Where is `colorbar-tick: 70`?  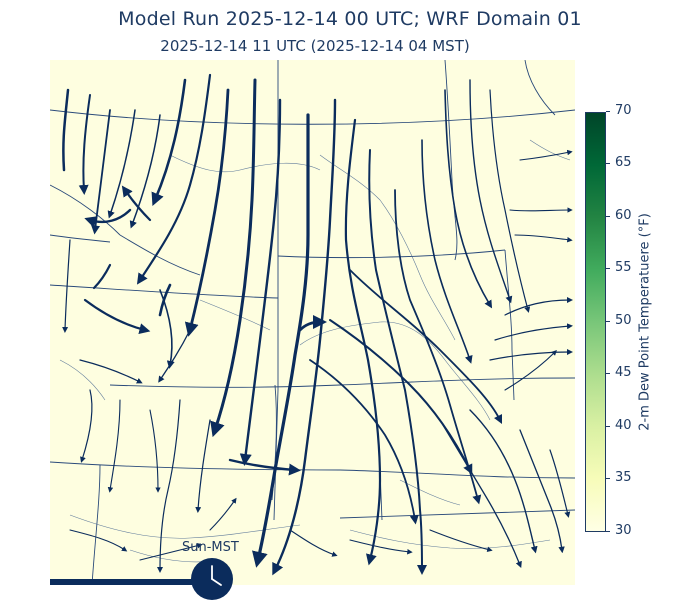 colorbar-tick: 70 is located at coordinates (619, 110).